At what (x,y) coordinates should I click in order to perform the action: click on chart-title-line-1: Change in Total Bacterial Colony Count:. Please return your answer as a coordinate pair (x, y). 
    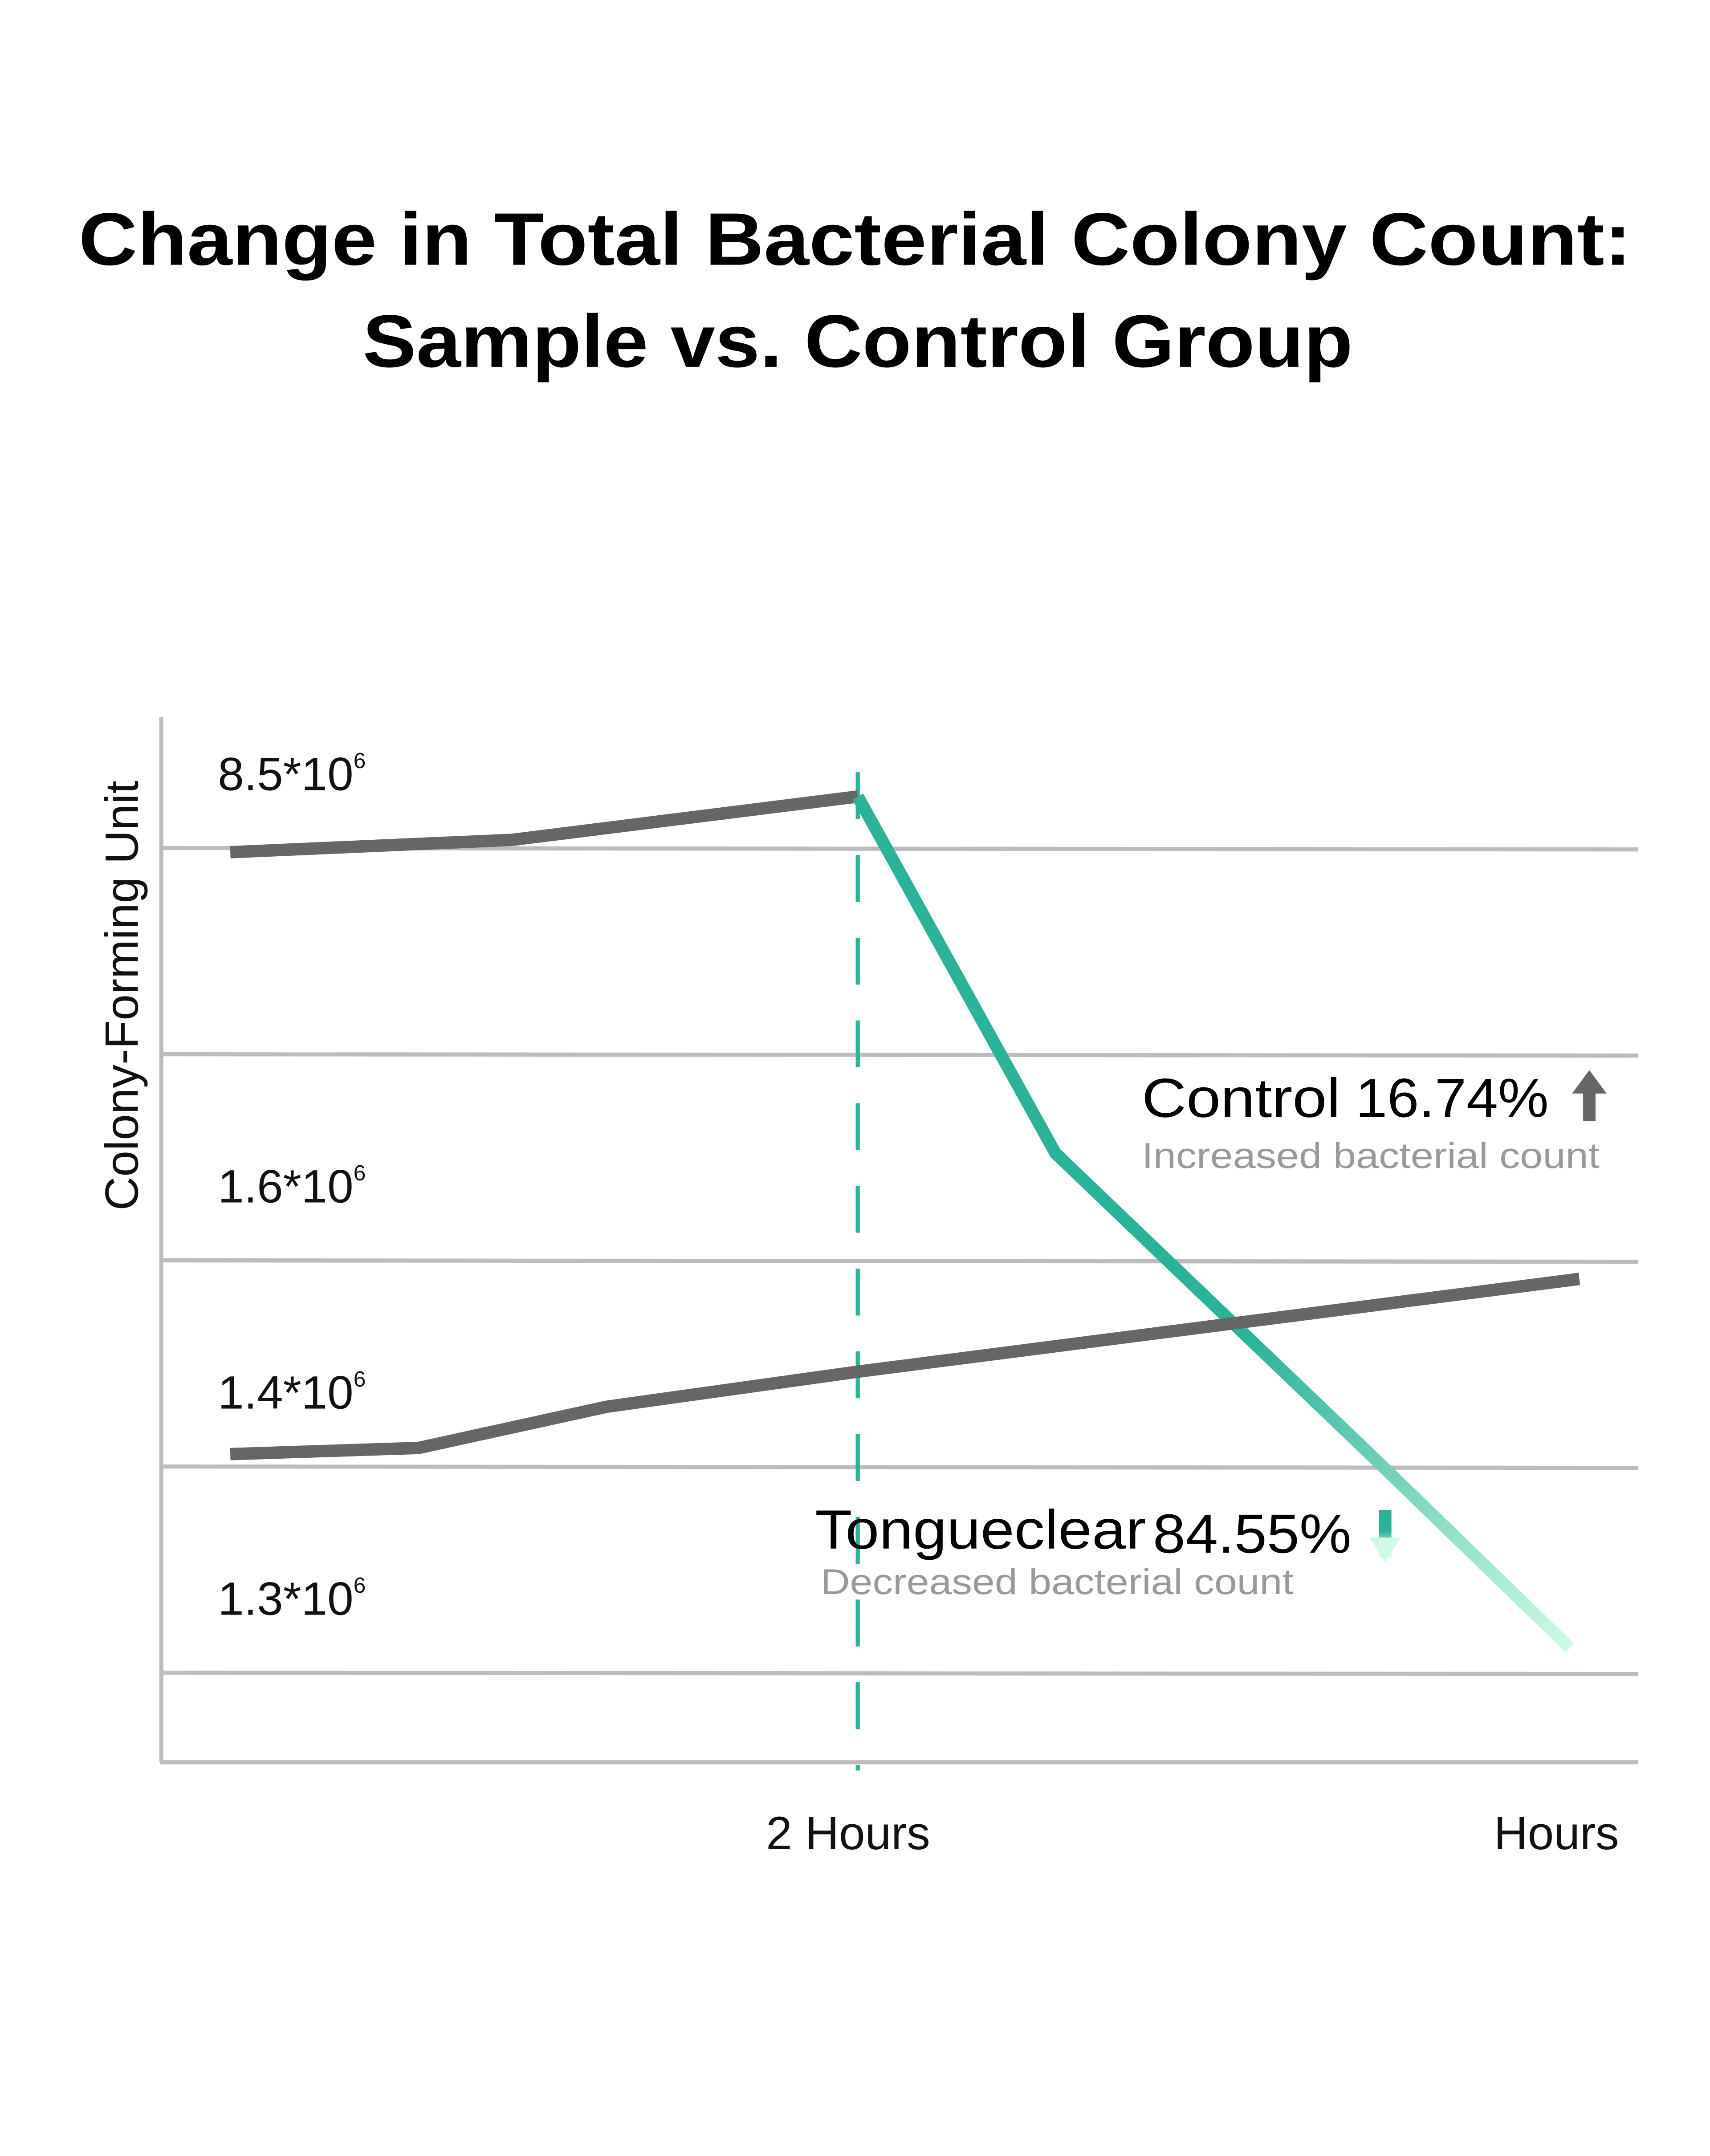
    Looking at the image, I should click on (855, 239).